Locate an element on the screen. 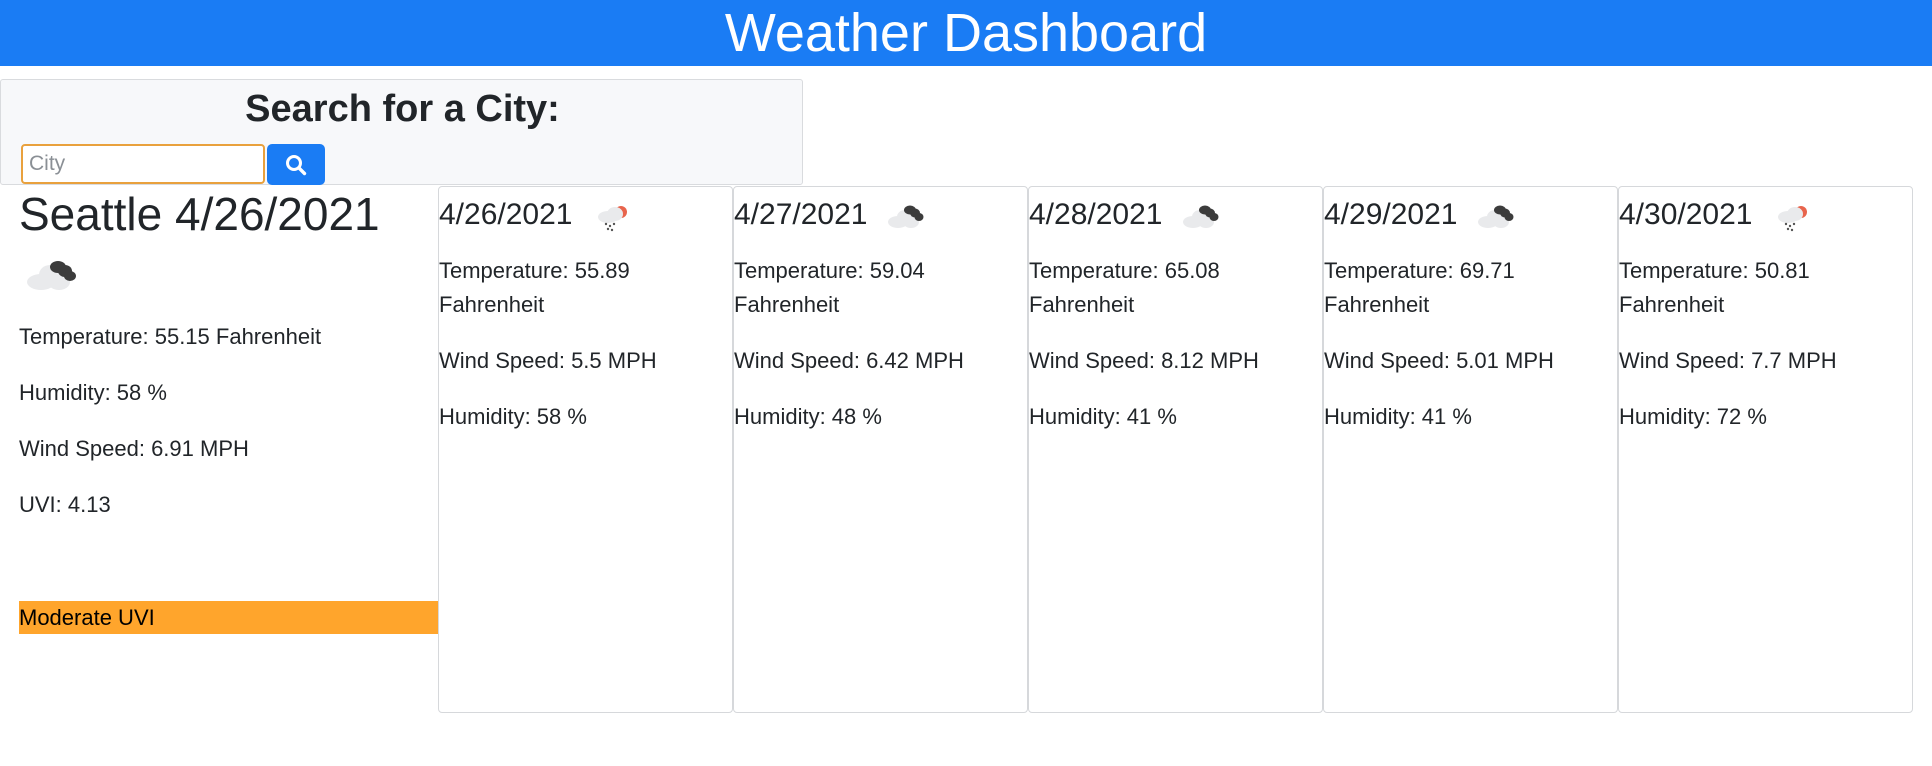 The width and height of the screenshot is (1932, 766). forecast-temperature: Temperature: 50.81 Fahrenheit is located at coordinates (1714, 287).